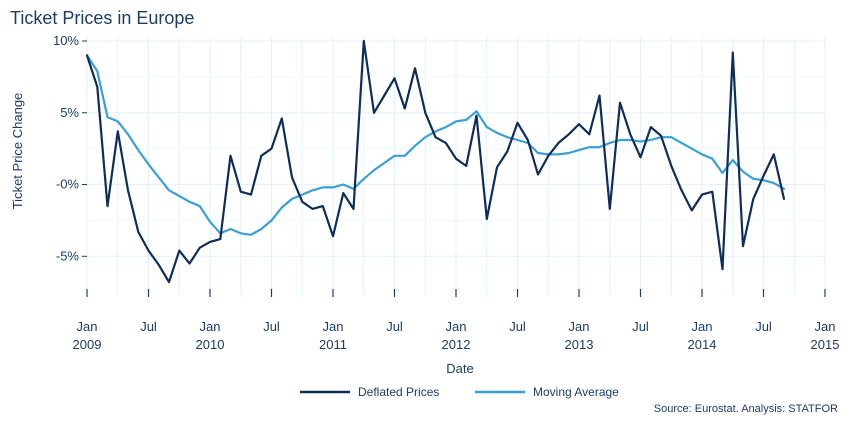 The image size is (850, 424). Describe the element at coordinates (702, 344) in the screenshot. I see `x-tick-year-label: 2014` at that location.